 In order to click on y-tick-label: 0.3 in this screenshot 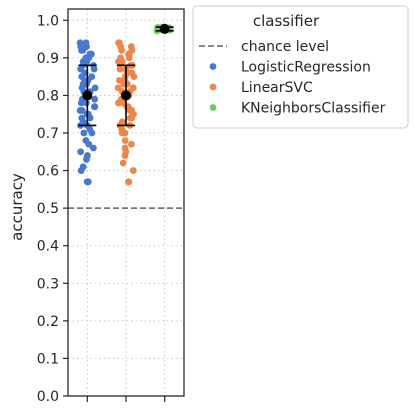, I will do `click(48, 284)`.